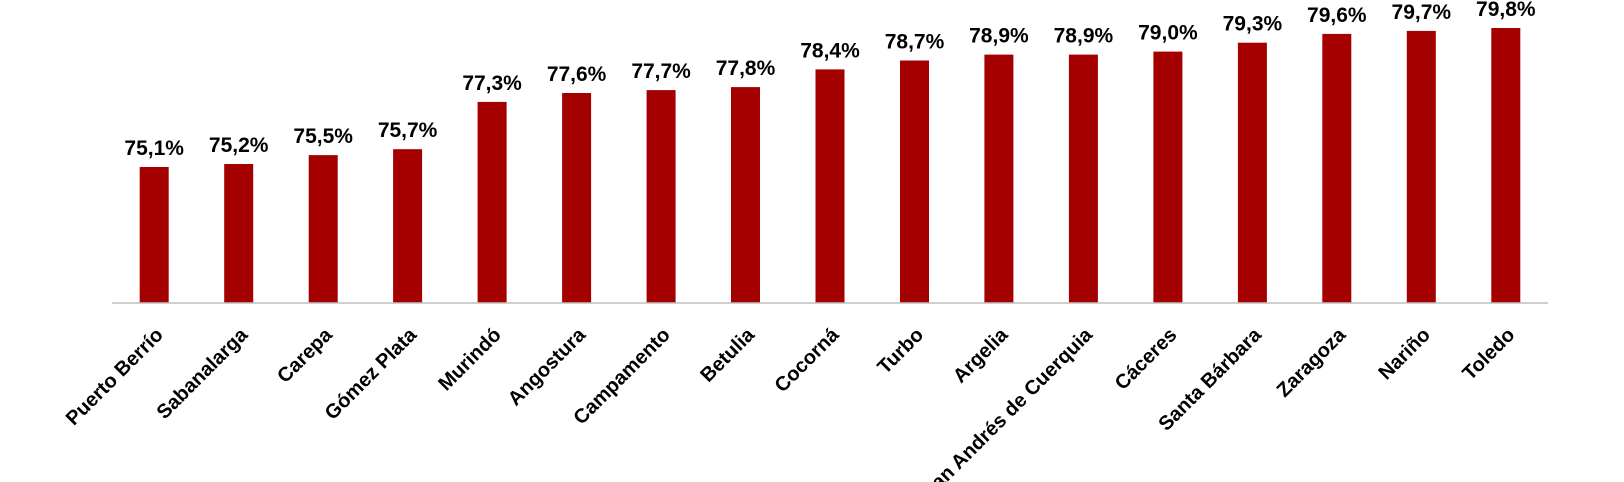 The width and height of the screenshot is (1624, 482). I want to click on x-tick-label: Cáceres, so click(1146, 359).